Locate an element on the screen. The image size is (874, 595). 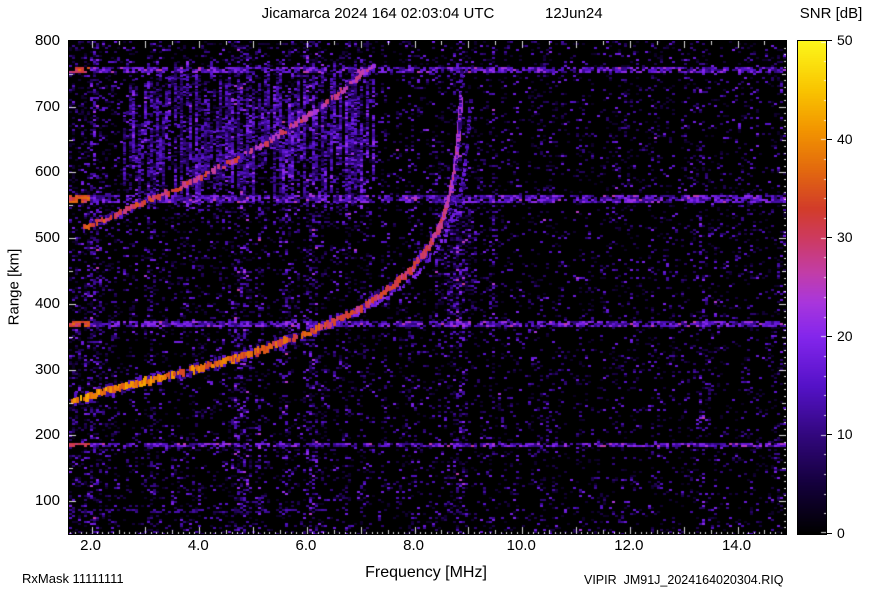
y-tick-label: 300 is located at coordinates (47, 369).